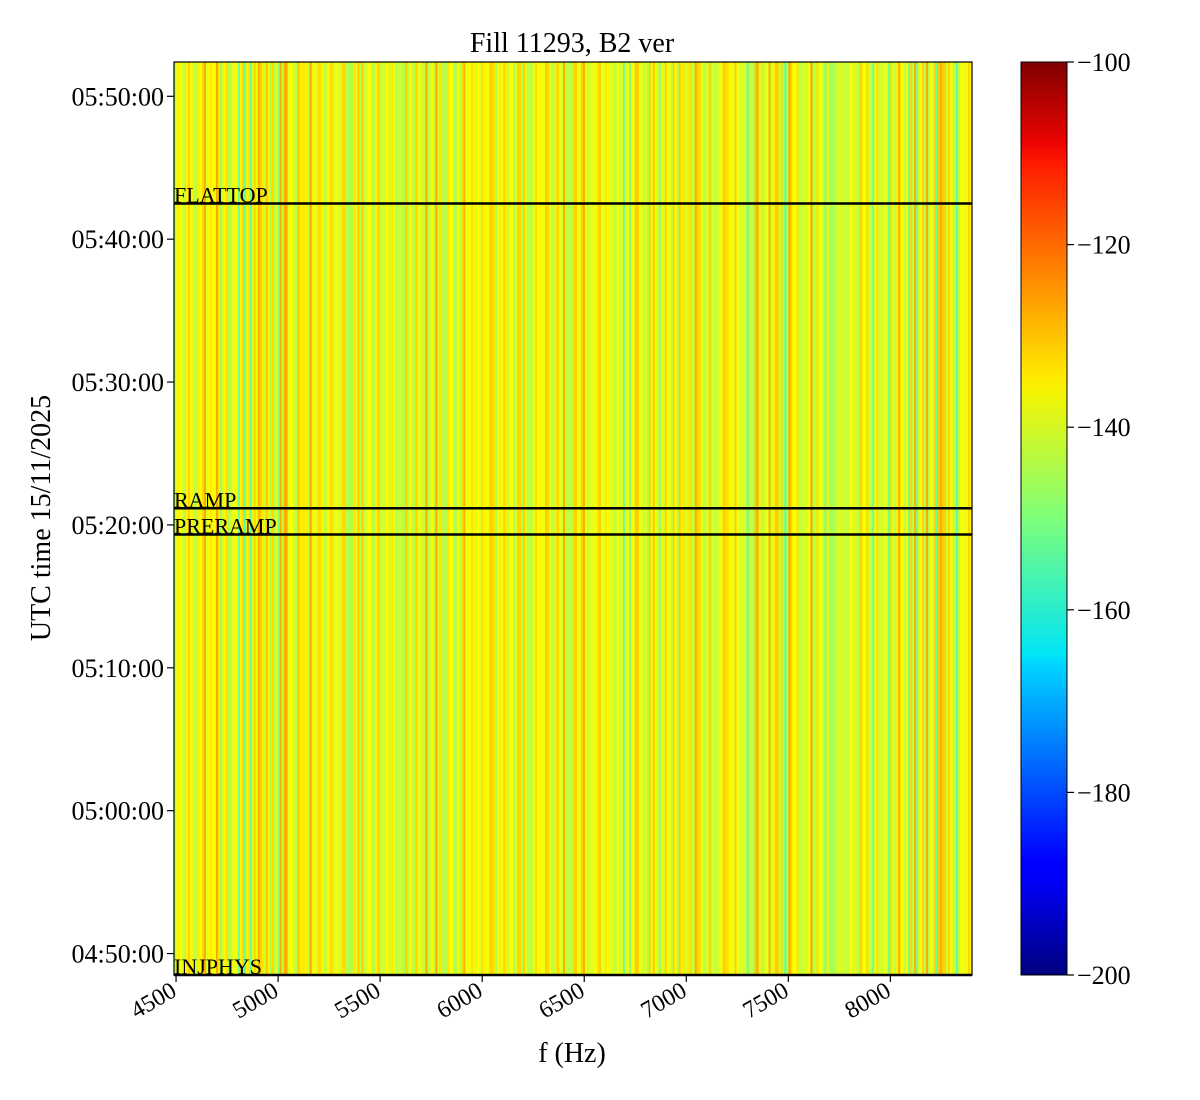 The image size is (1200, 1100). I want to click on y-tick-label: 05:00:00, so click(118, 811).